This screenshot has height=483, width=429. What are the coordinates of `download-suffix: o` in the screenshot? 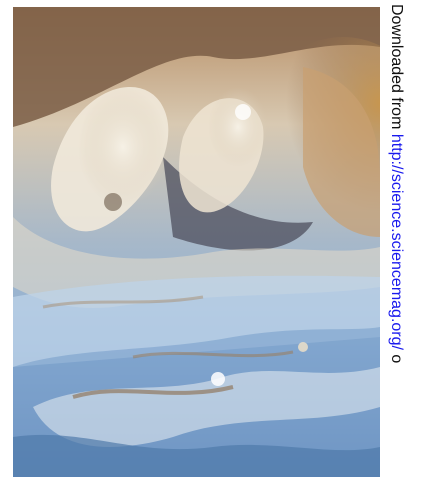 It's located at (396, 356).